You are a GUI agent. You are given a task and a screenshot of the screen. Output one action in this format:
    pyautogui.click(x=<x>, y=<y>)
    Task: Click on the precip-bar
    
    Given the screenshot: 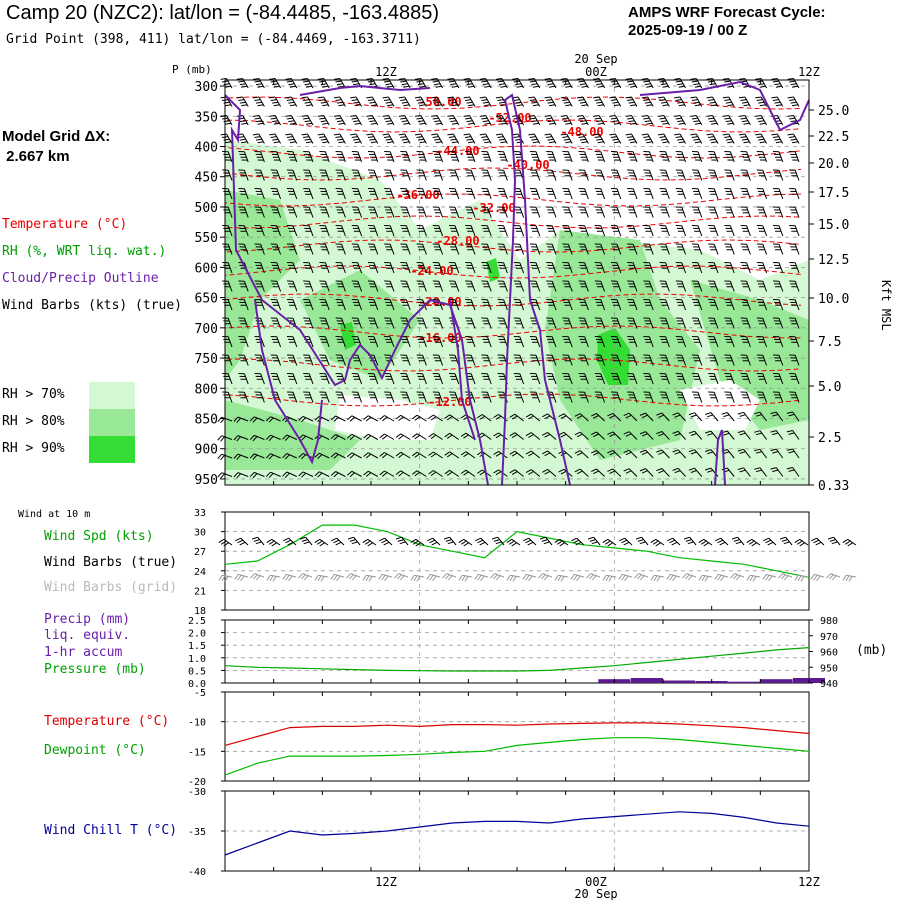 What is the action you would take?
    pyautogui.click(x=776, y=681)
    